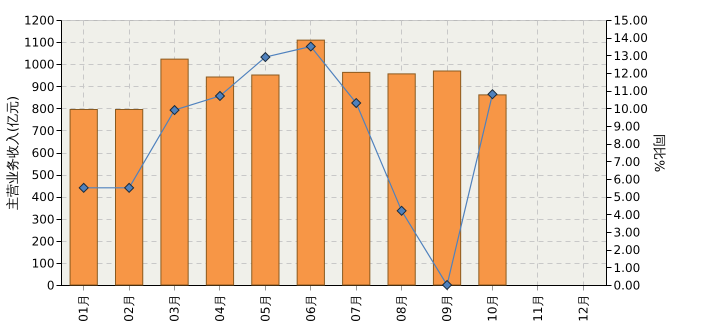 This screenshot has width=706, height=331. I want to click on x-tick-label: 12月, so click(583, 308).